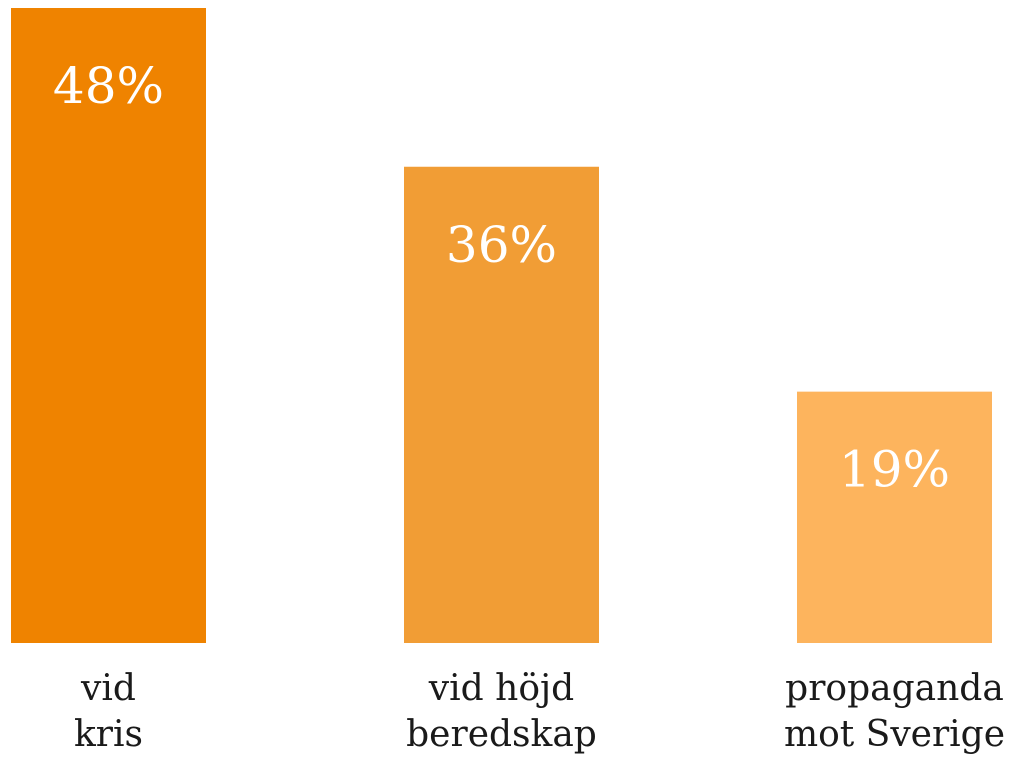 The image size is (1026, 782). What do you see at coordinates (894, 470) in the screenshot?
I see `data-label-3: 19%` at bounding box center [894, 470].